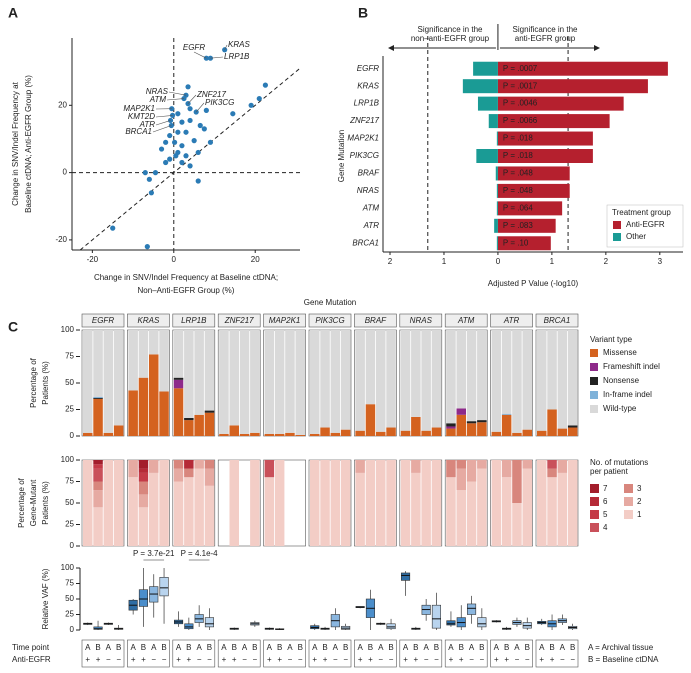 This screenshot has width=691, height=673. I want to click on y-axis-label: Gene Mutation, so click(341, 156).